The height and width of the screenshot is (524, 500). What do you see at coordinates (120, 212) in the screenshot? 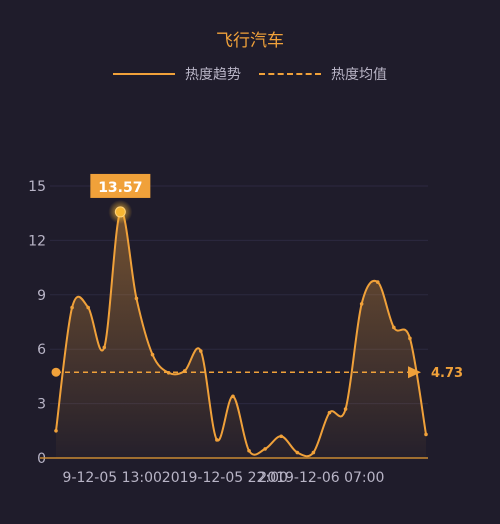
I see `max-point-marker` at bounding box center [120, 212].